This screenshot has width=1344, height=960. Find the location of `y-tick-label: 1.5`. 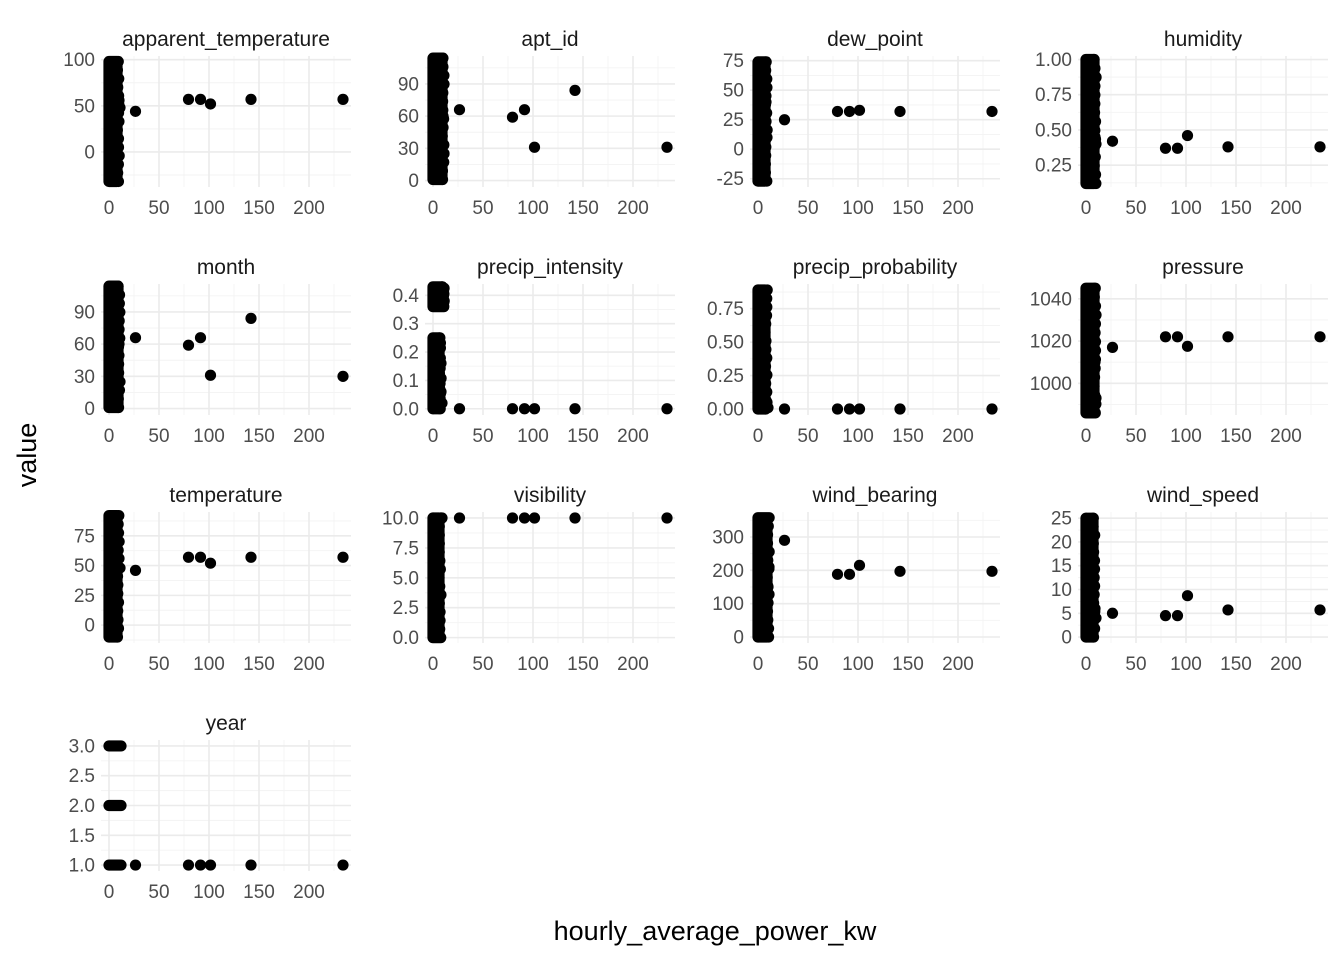

y-tick-label: 1.5 is located at coordinates (82, 836).